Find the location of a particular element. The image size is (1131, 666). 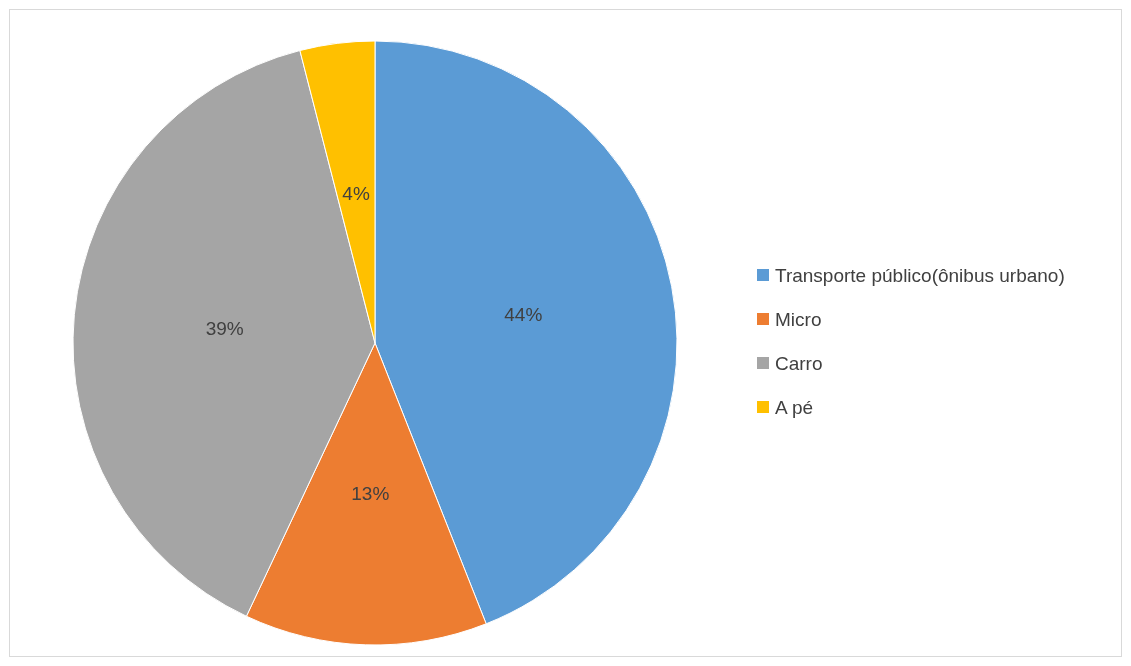

data-label: 13% is located at coordinates (370, 494).